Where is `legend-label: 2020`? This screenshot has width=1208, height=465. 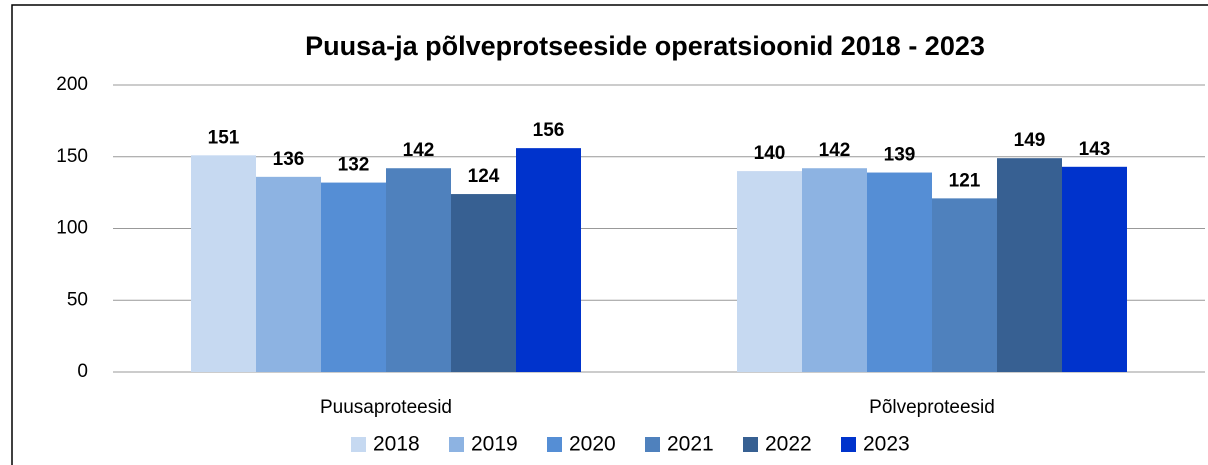 legend-label: 2020 is located at coordinates (592, 444).